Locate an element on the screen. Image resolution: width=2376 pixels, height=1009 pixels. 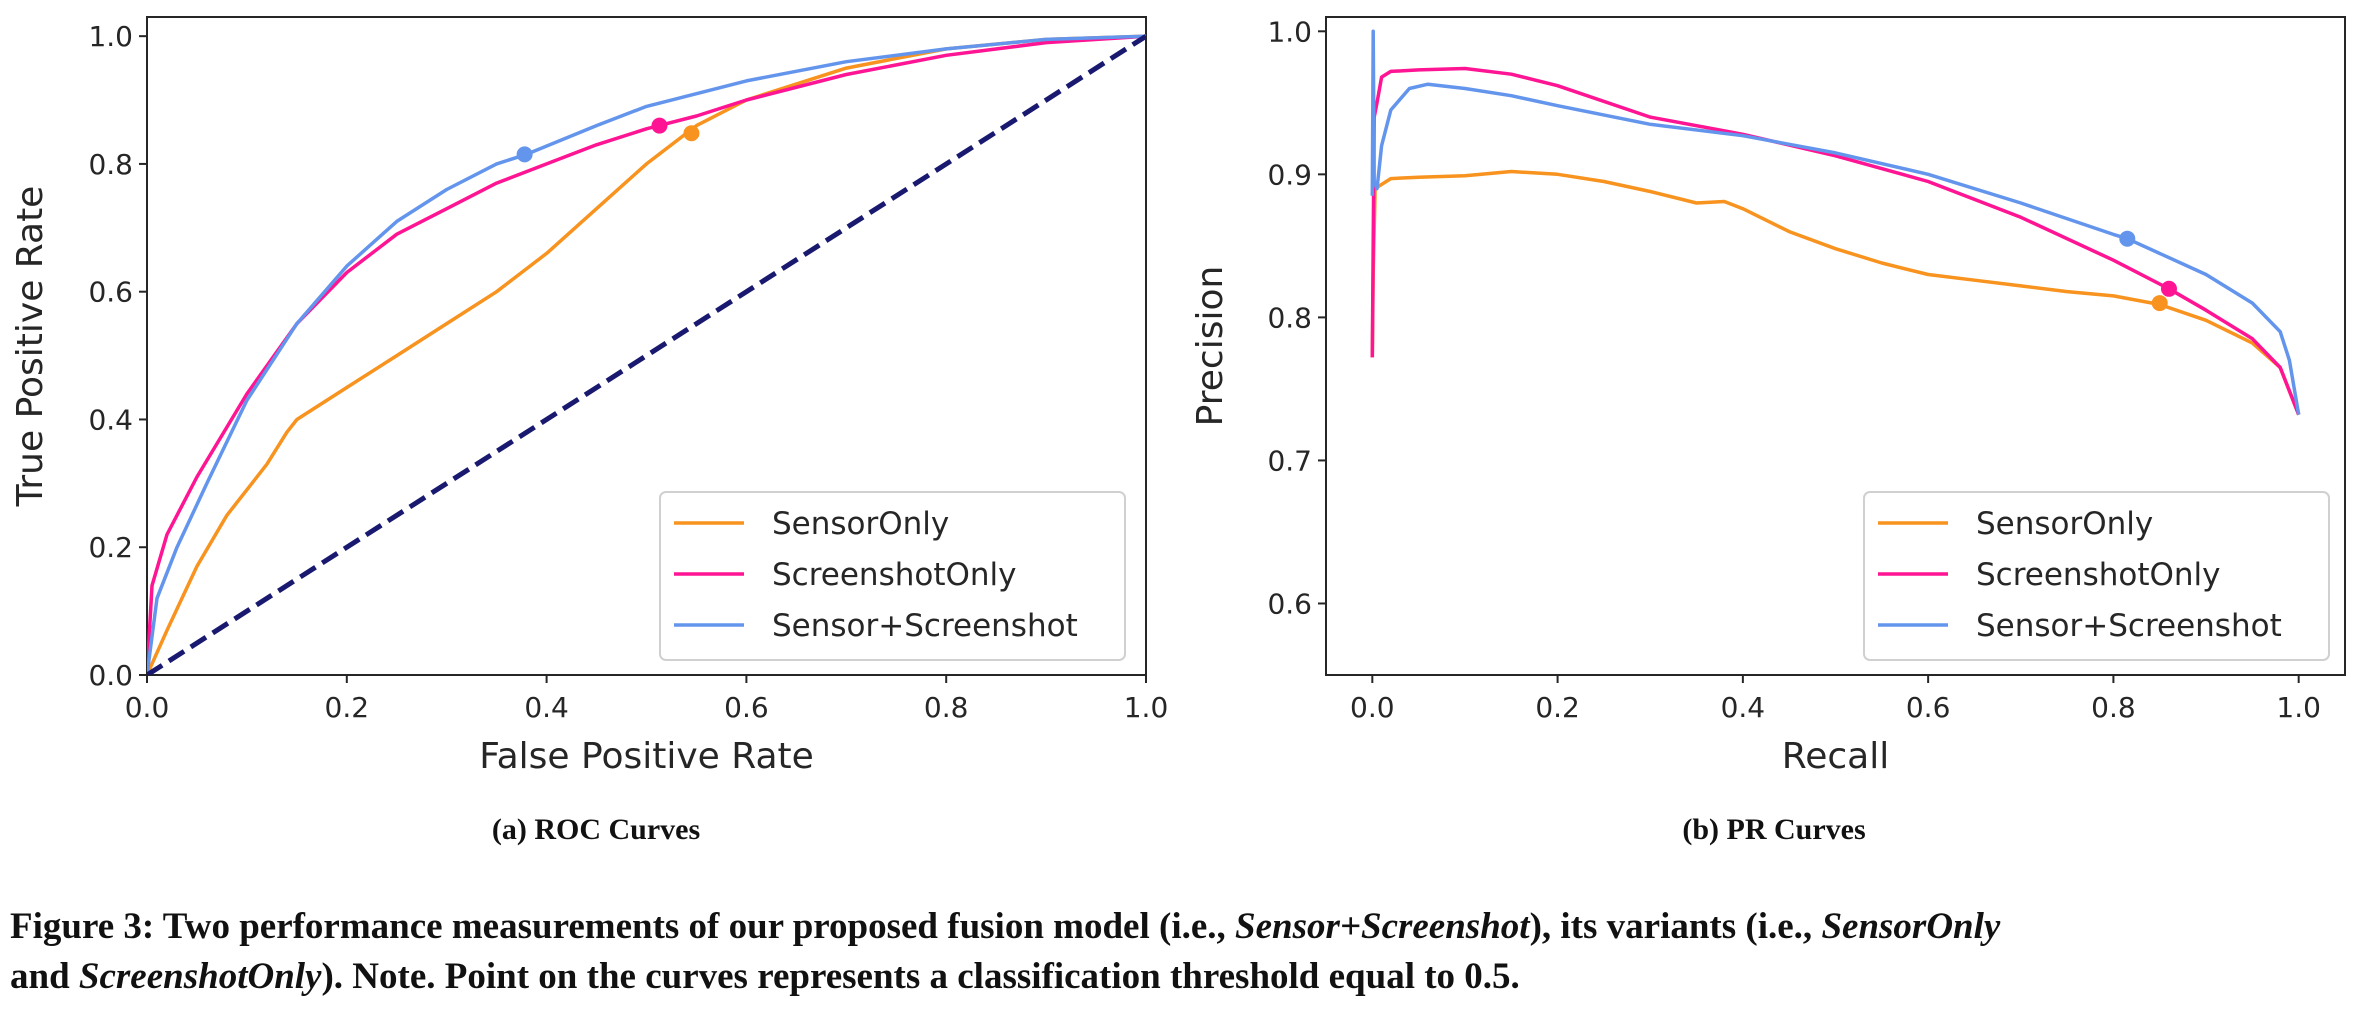
y-axis-label: True Positive Rate is located at coordinates (30, 347).